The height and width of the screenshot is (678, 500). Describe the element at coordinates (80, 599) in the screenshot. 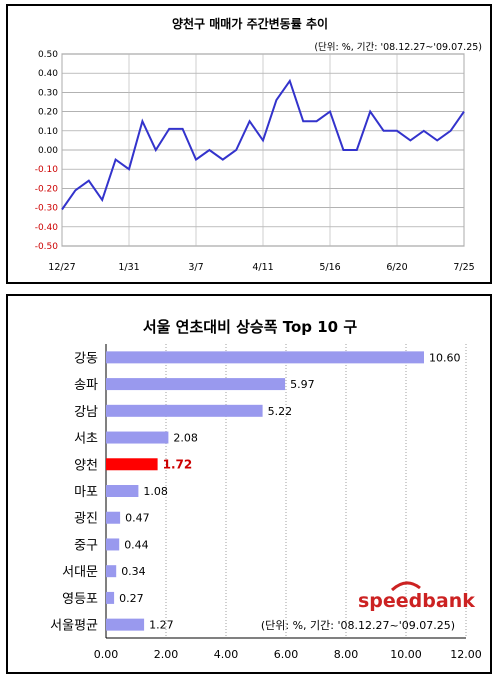

I see `category-label: 영등포` at that location.